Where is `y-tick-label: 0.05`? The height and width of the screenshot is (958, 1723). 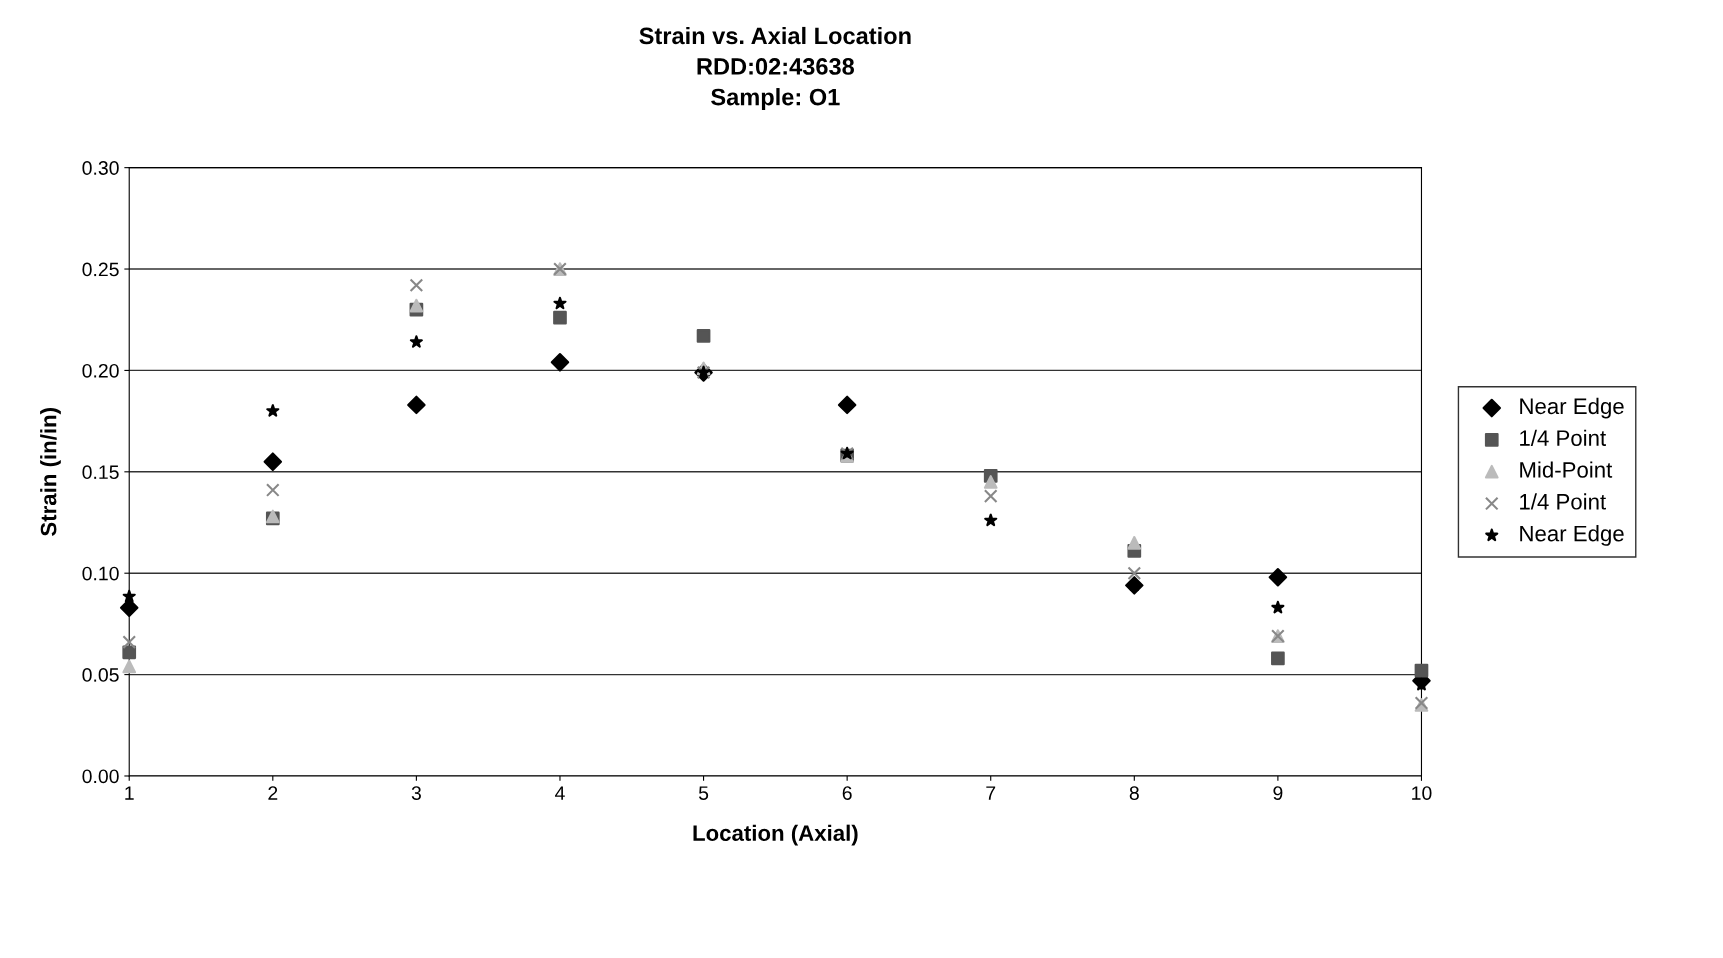 y-tick-label: 0.05 is located at coordinates (100, 675).